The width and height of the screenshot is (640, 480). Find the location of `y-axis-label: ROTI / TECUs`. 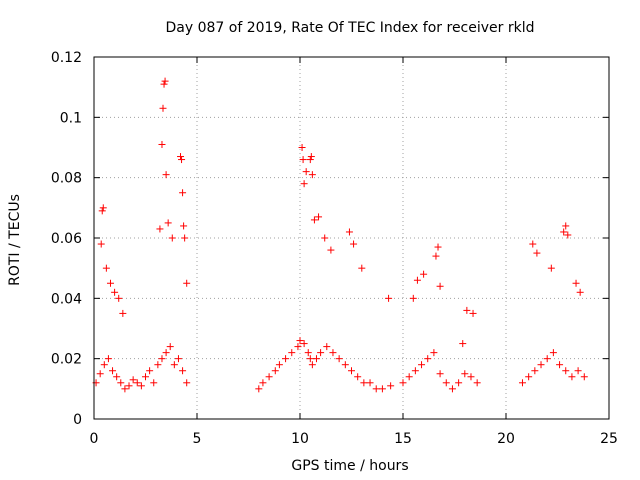

y-axis-label: ROTI / TECUs is located at coordinates (15, 240).